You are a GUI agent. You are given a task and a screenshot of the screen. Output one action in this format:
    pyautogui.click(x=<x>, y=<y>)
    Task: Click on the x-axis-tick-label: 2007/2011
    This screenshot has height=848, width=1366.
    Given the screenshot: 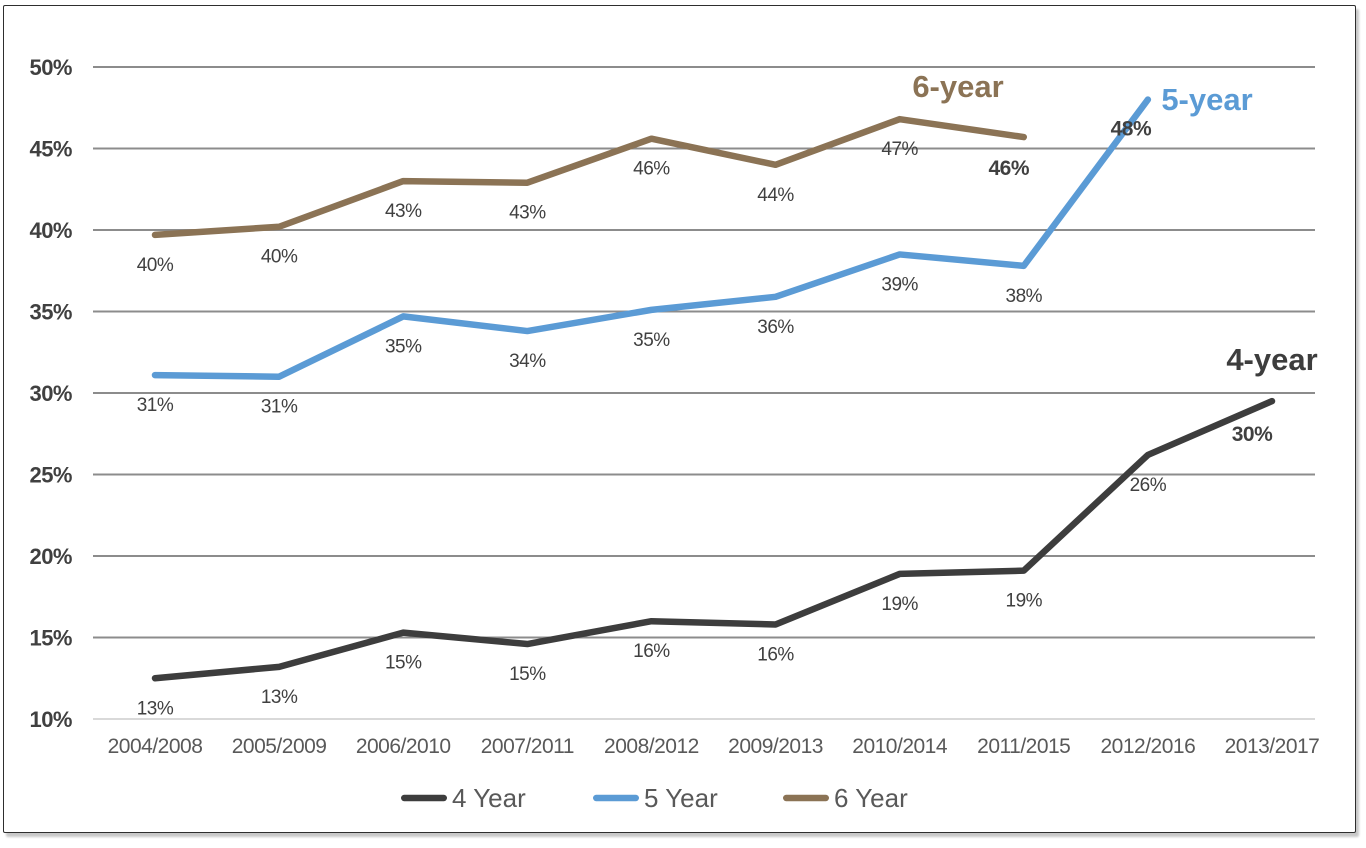 What is the action you would take?
    pyautogui.click(x=527, y=746)
    